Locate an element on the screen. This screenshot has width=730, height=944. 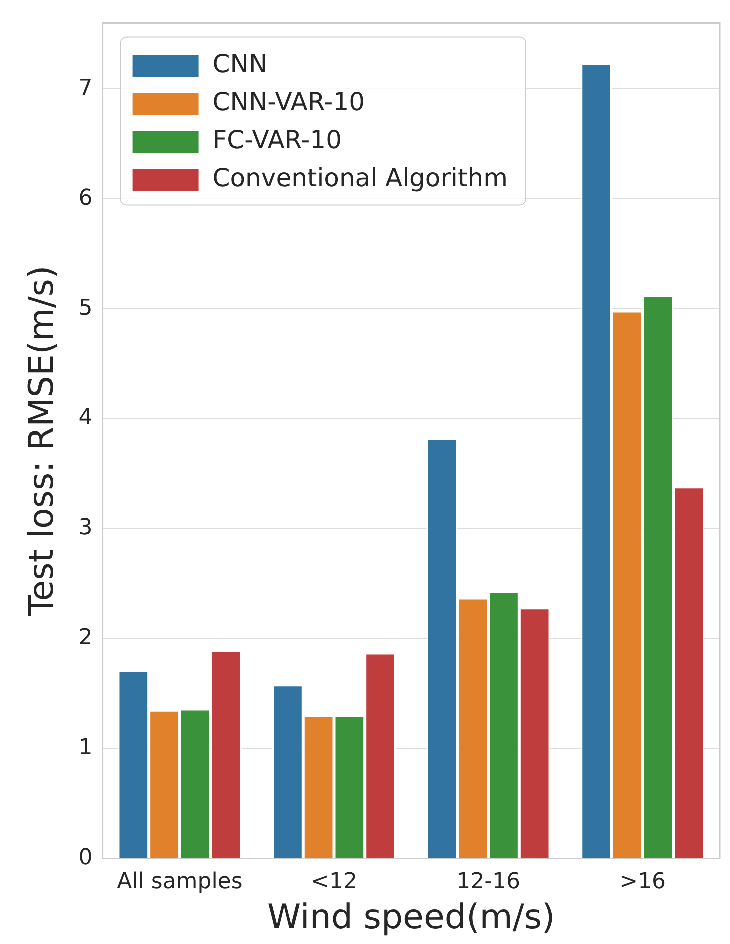
legend-label: CNN is located at coordinates (240, 64).